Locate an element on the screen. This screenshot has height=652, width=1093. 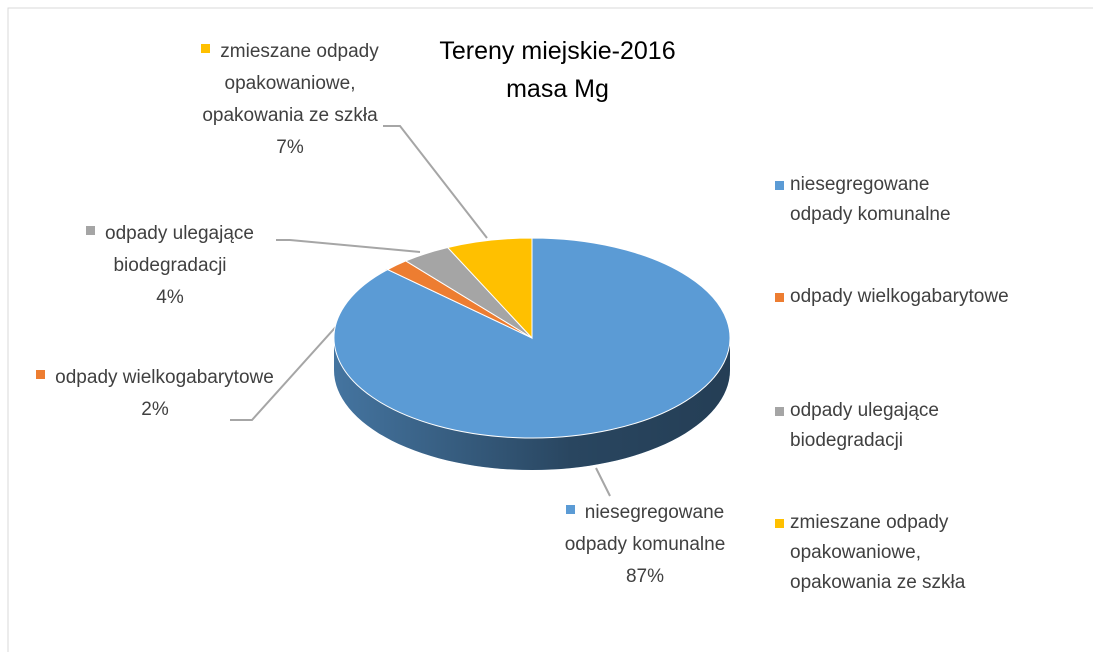
label-value: 4% is located at coordinates (170, 297).